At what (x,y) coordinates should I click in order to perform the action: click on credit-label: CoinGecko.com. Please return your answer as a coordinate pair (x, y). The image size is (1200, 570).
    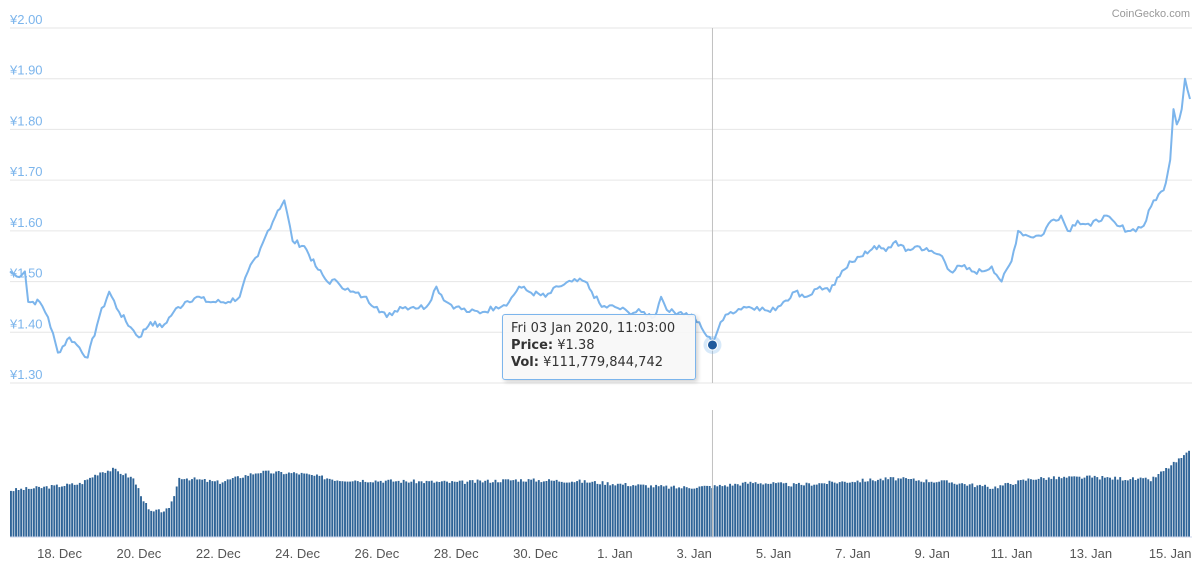
    Looking at the image, I should click on (1151, 14).